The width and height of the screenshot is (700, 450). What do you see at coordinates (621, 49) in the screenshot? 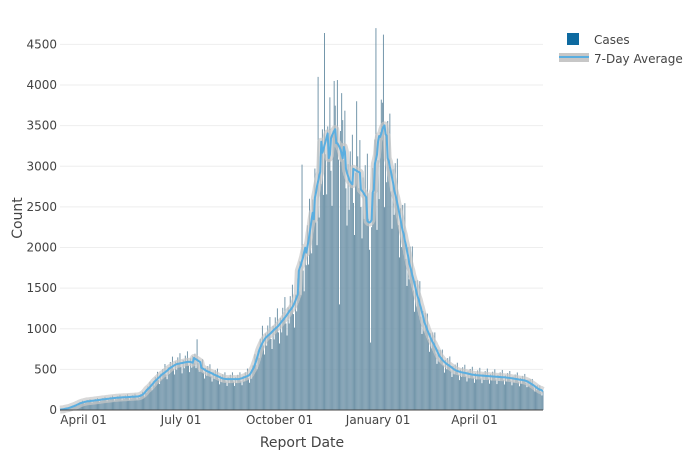
I see `legend: Cases 7-Day Average` at bounding box center [621, 49].